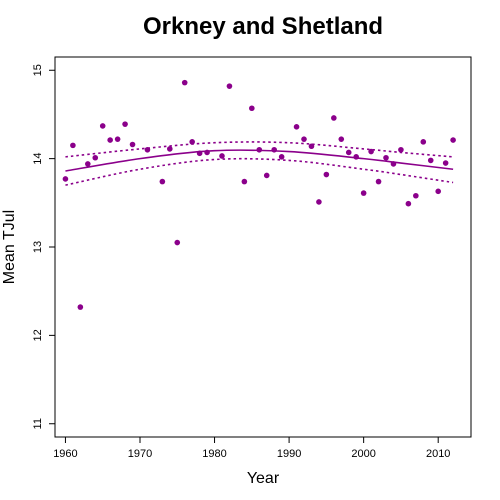  Describe the element at coordinates (438, 454) in the screenshot. I see `x-tick-label: 2010` at that location.